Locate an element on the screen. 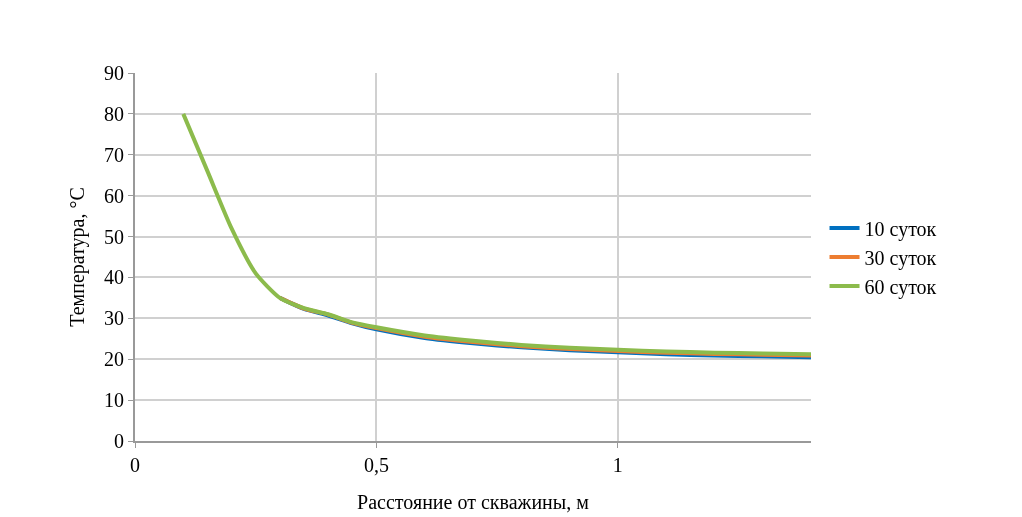  y-tick-label: 90 is located at coordinates (114, 73).